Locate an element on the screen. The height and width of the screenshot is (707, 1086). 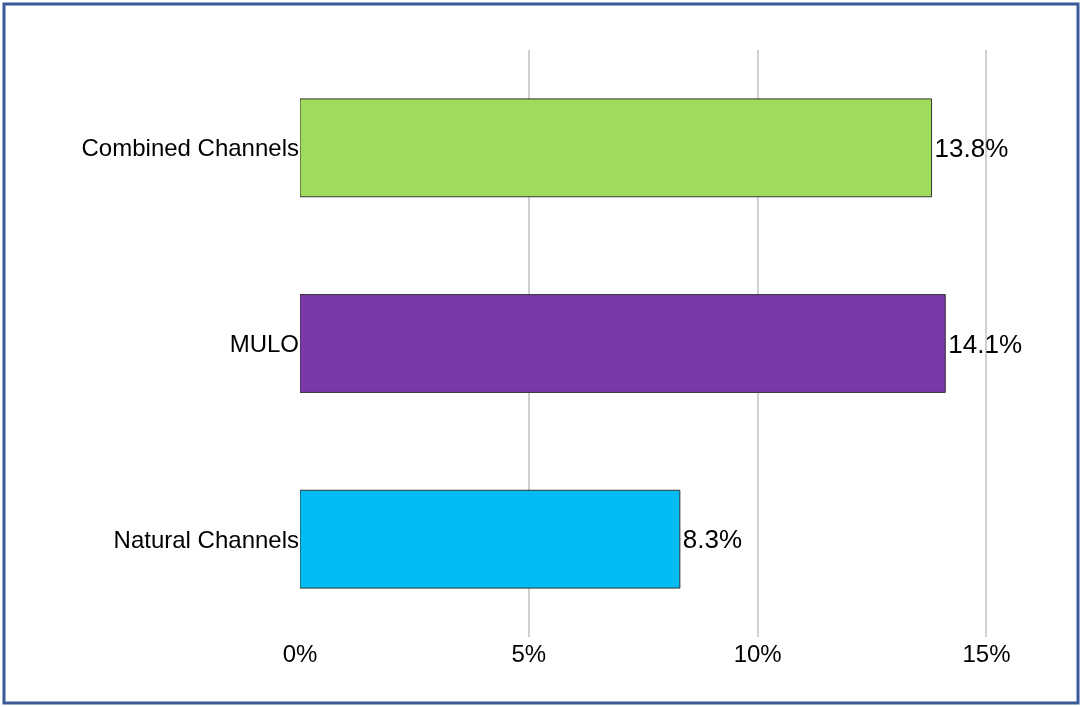
x-tick-label: 15% is located at coordinates (986, 653).